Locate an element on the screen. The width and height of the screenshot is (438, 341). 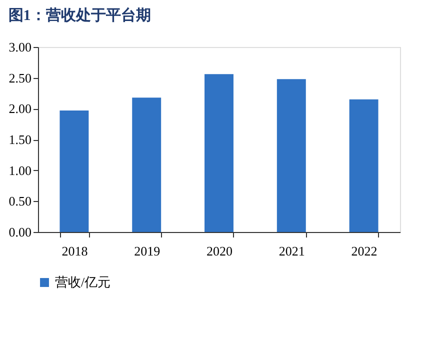
x-tick-label: 2021 is located at coordinates (291, 251).